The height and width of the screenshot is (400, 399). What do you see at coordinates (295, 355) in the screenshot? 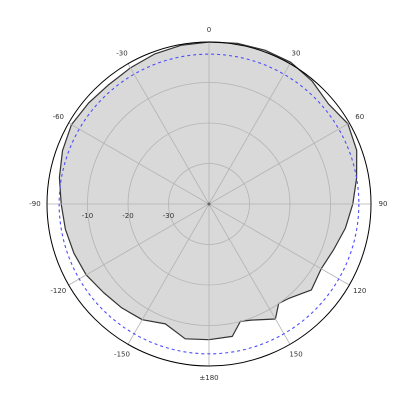
I see `angle-tick-label: 150` at bounding box center [295, 355].